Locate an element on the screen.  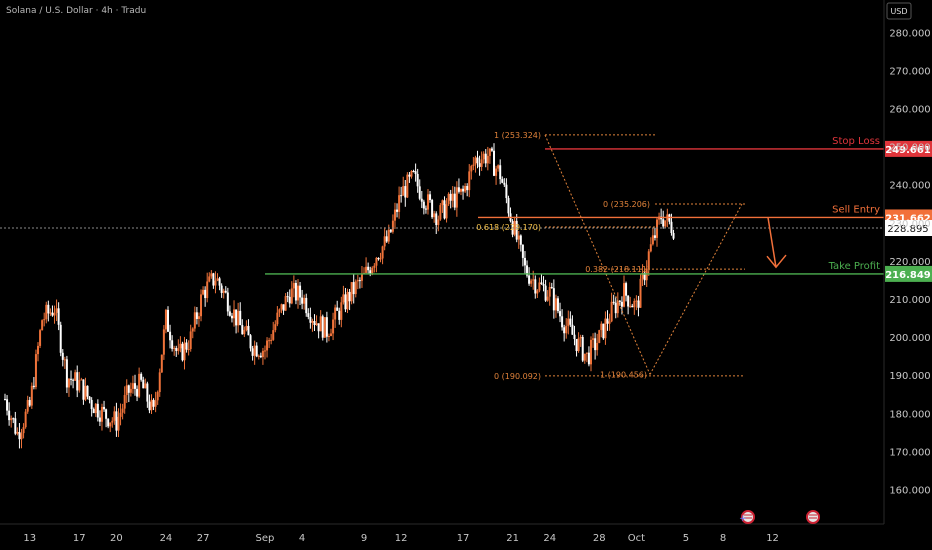
time-tick-label: 17 is located at coordinates (79, 538).